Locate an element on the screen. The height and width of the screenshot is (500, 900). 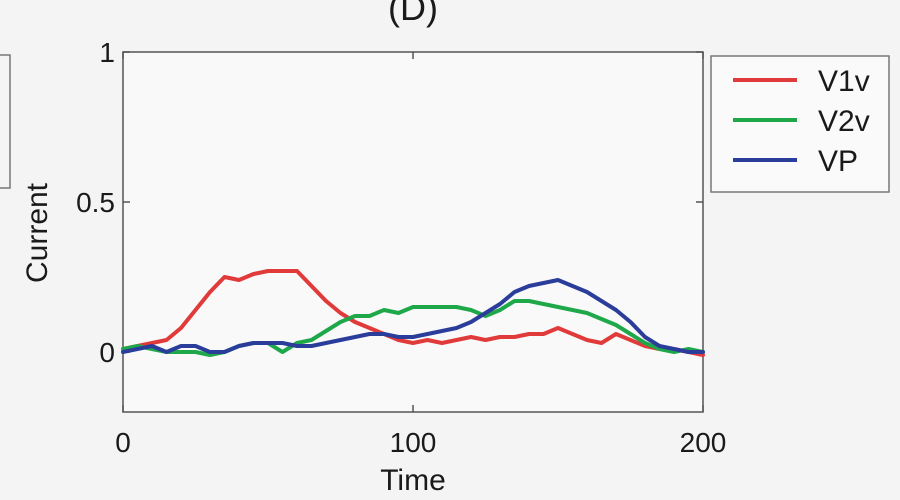
panel-label: (D) is located at coordinates (413, 14).